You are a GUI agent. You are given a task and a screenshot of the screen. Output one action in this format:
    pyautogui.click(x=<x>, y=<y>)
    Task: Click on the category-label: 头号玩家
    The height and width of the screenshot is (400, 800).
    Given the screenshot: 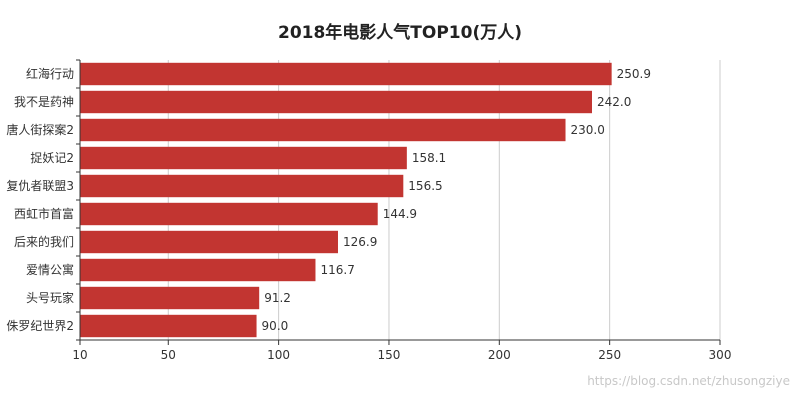 What is the action you would take?
    pyautogui.click(x=50, y=297)
    